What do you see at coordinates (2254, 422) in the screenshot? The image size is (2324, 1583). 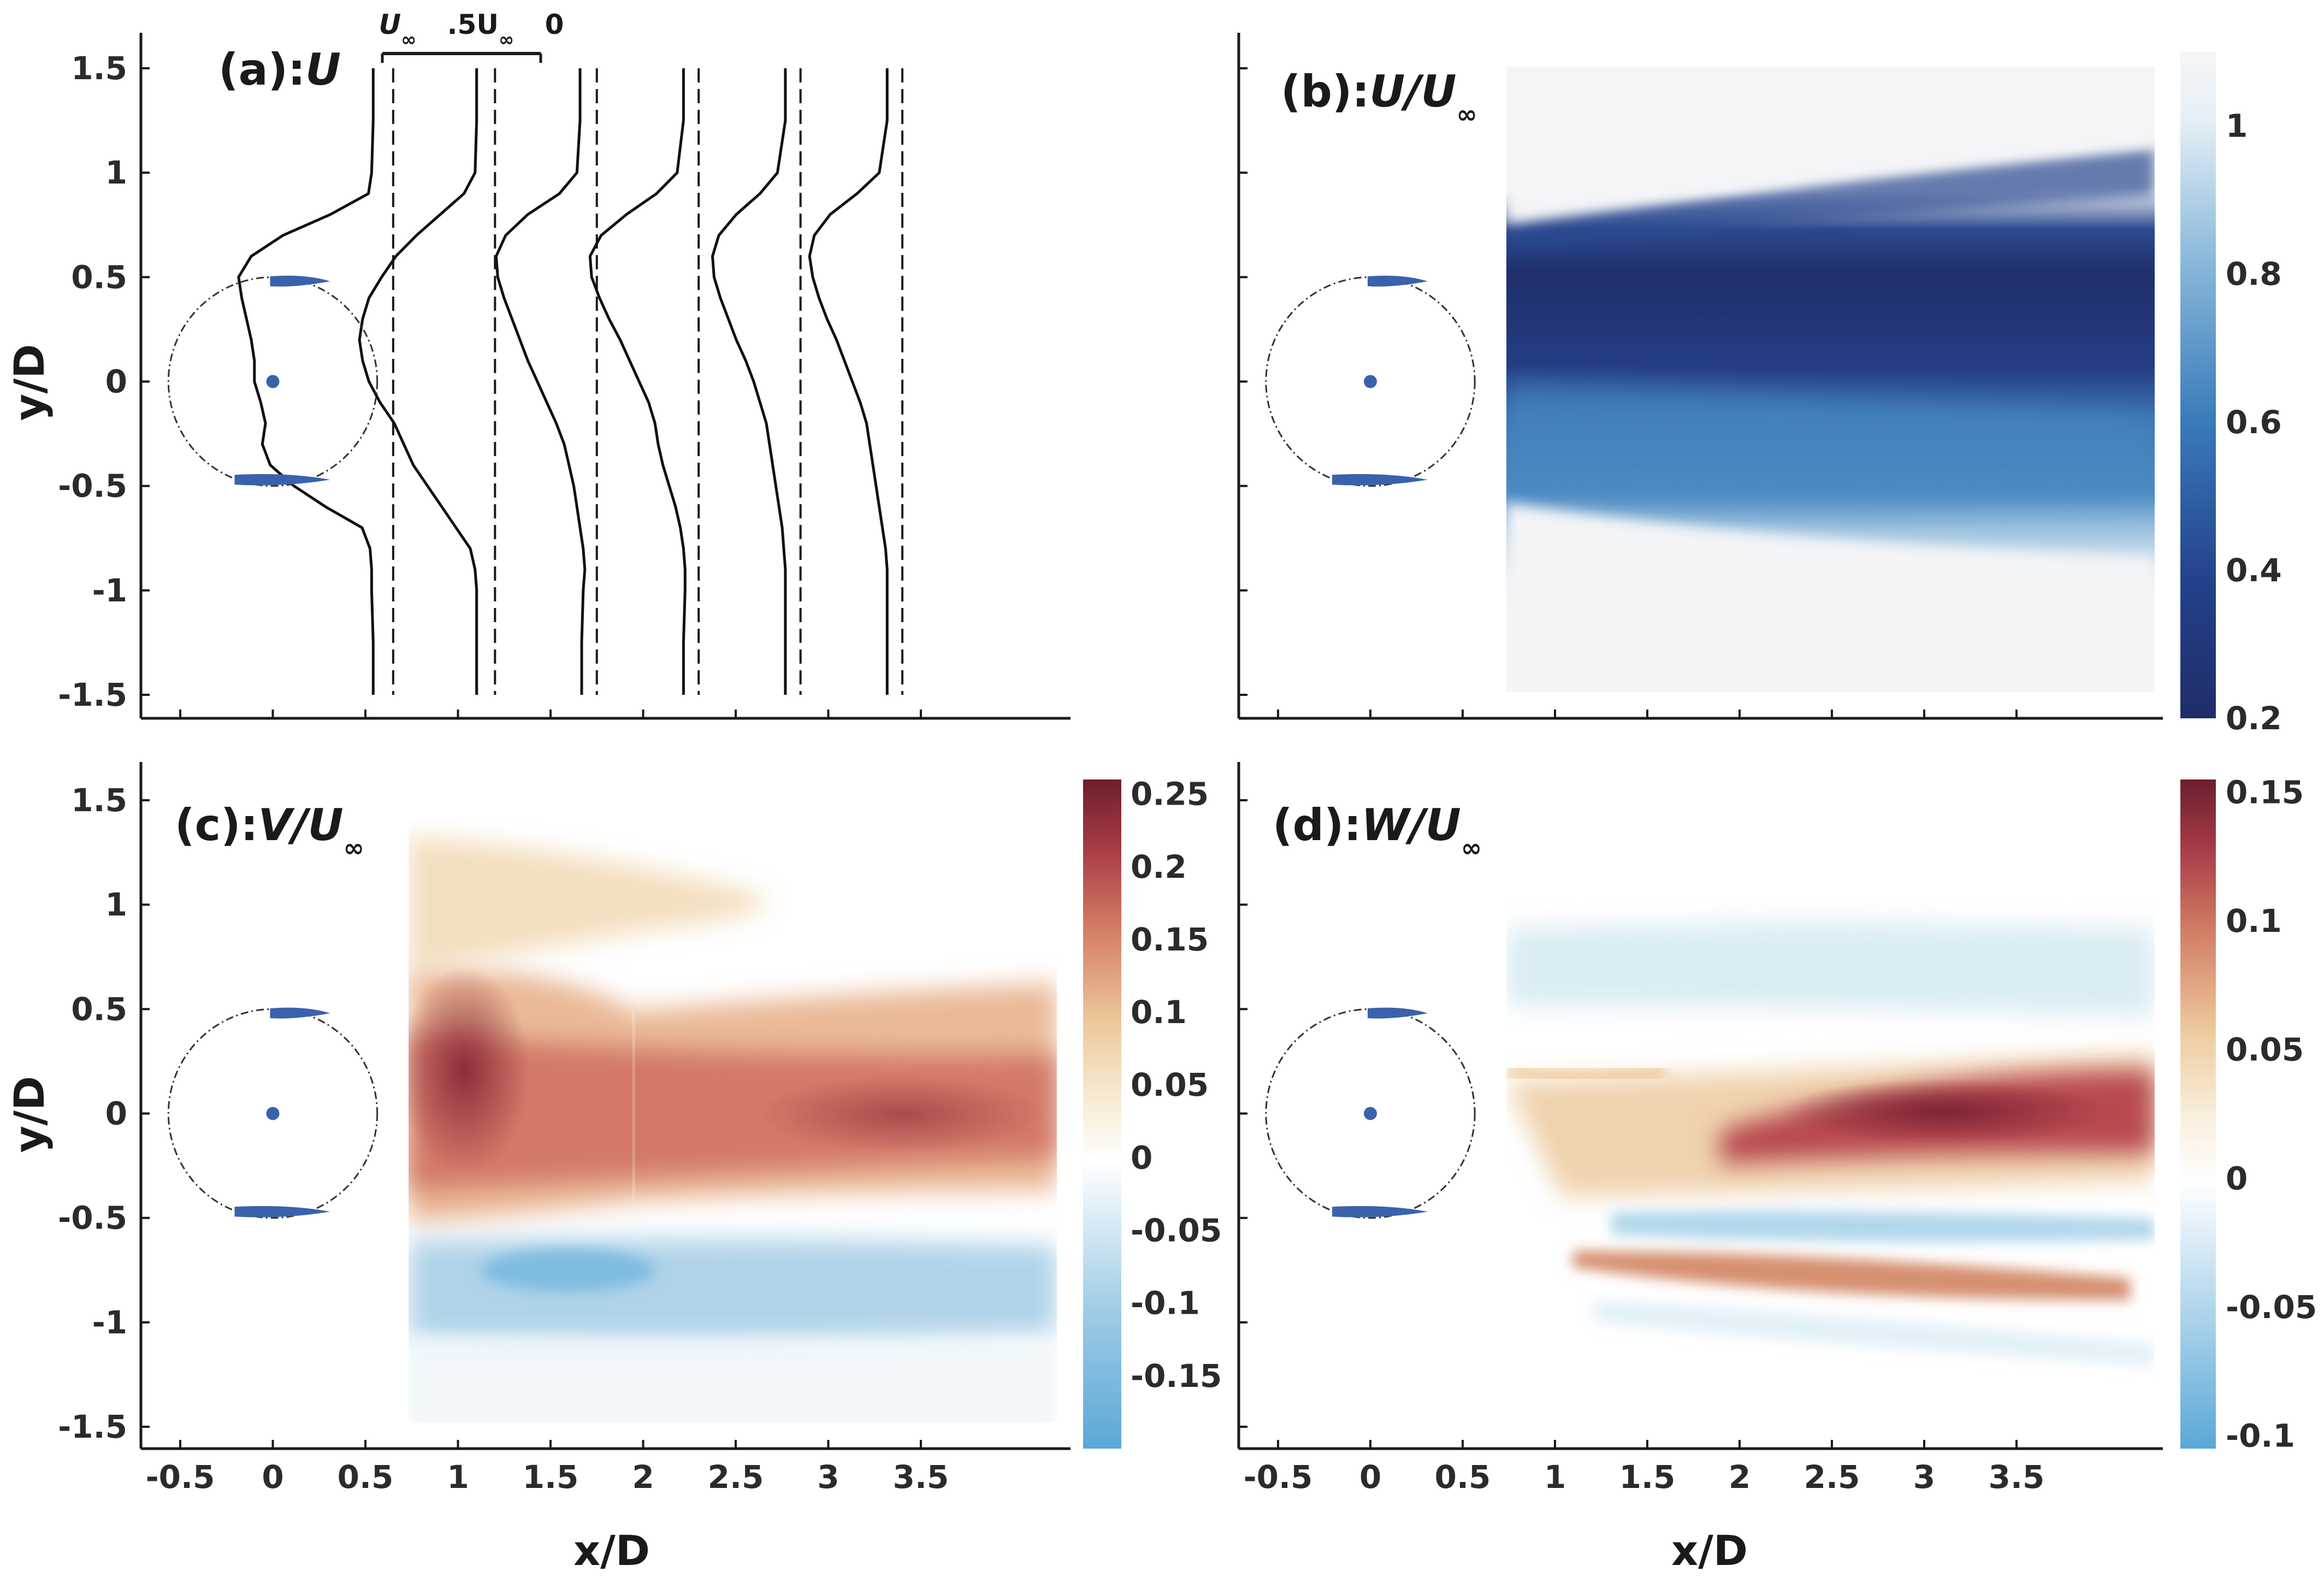 I see `colorbar-tick-label-b: 0.6` at bounding box center [2254, 422].